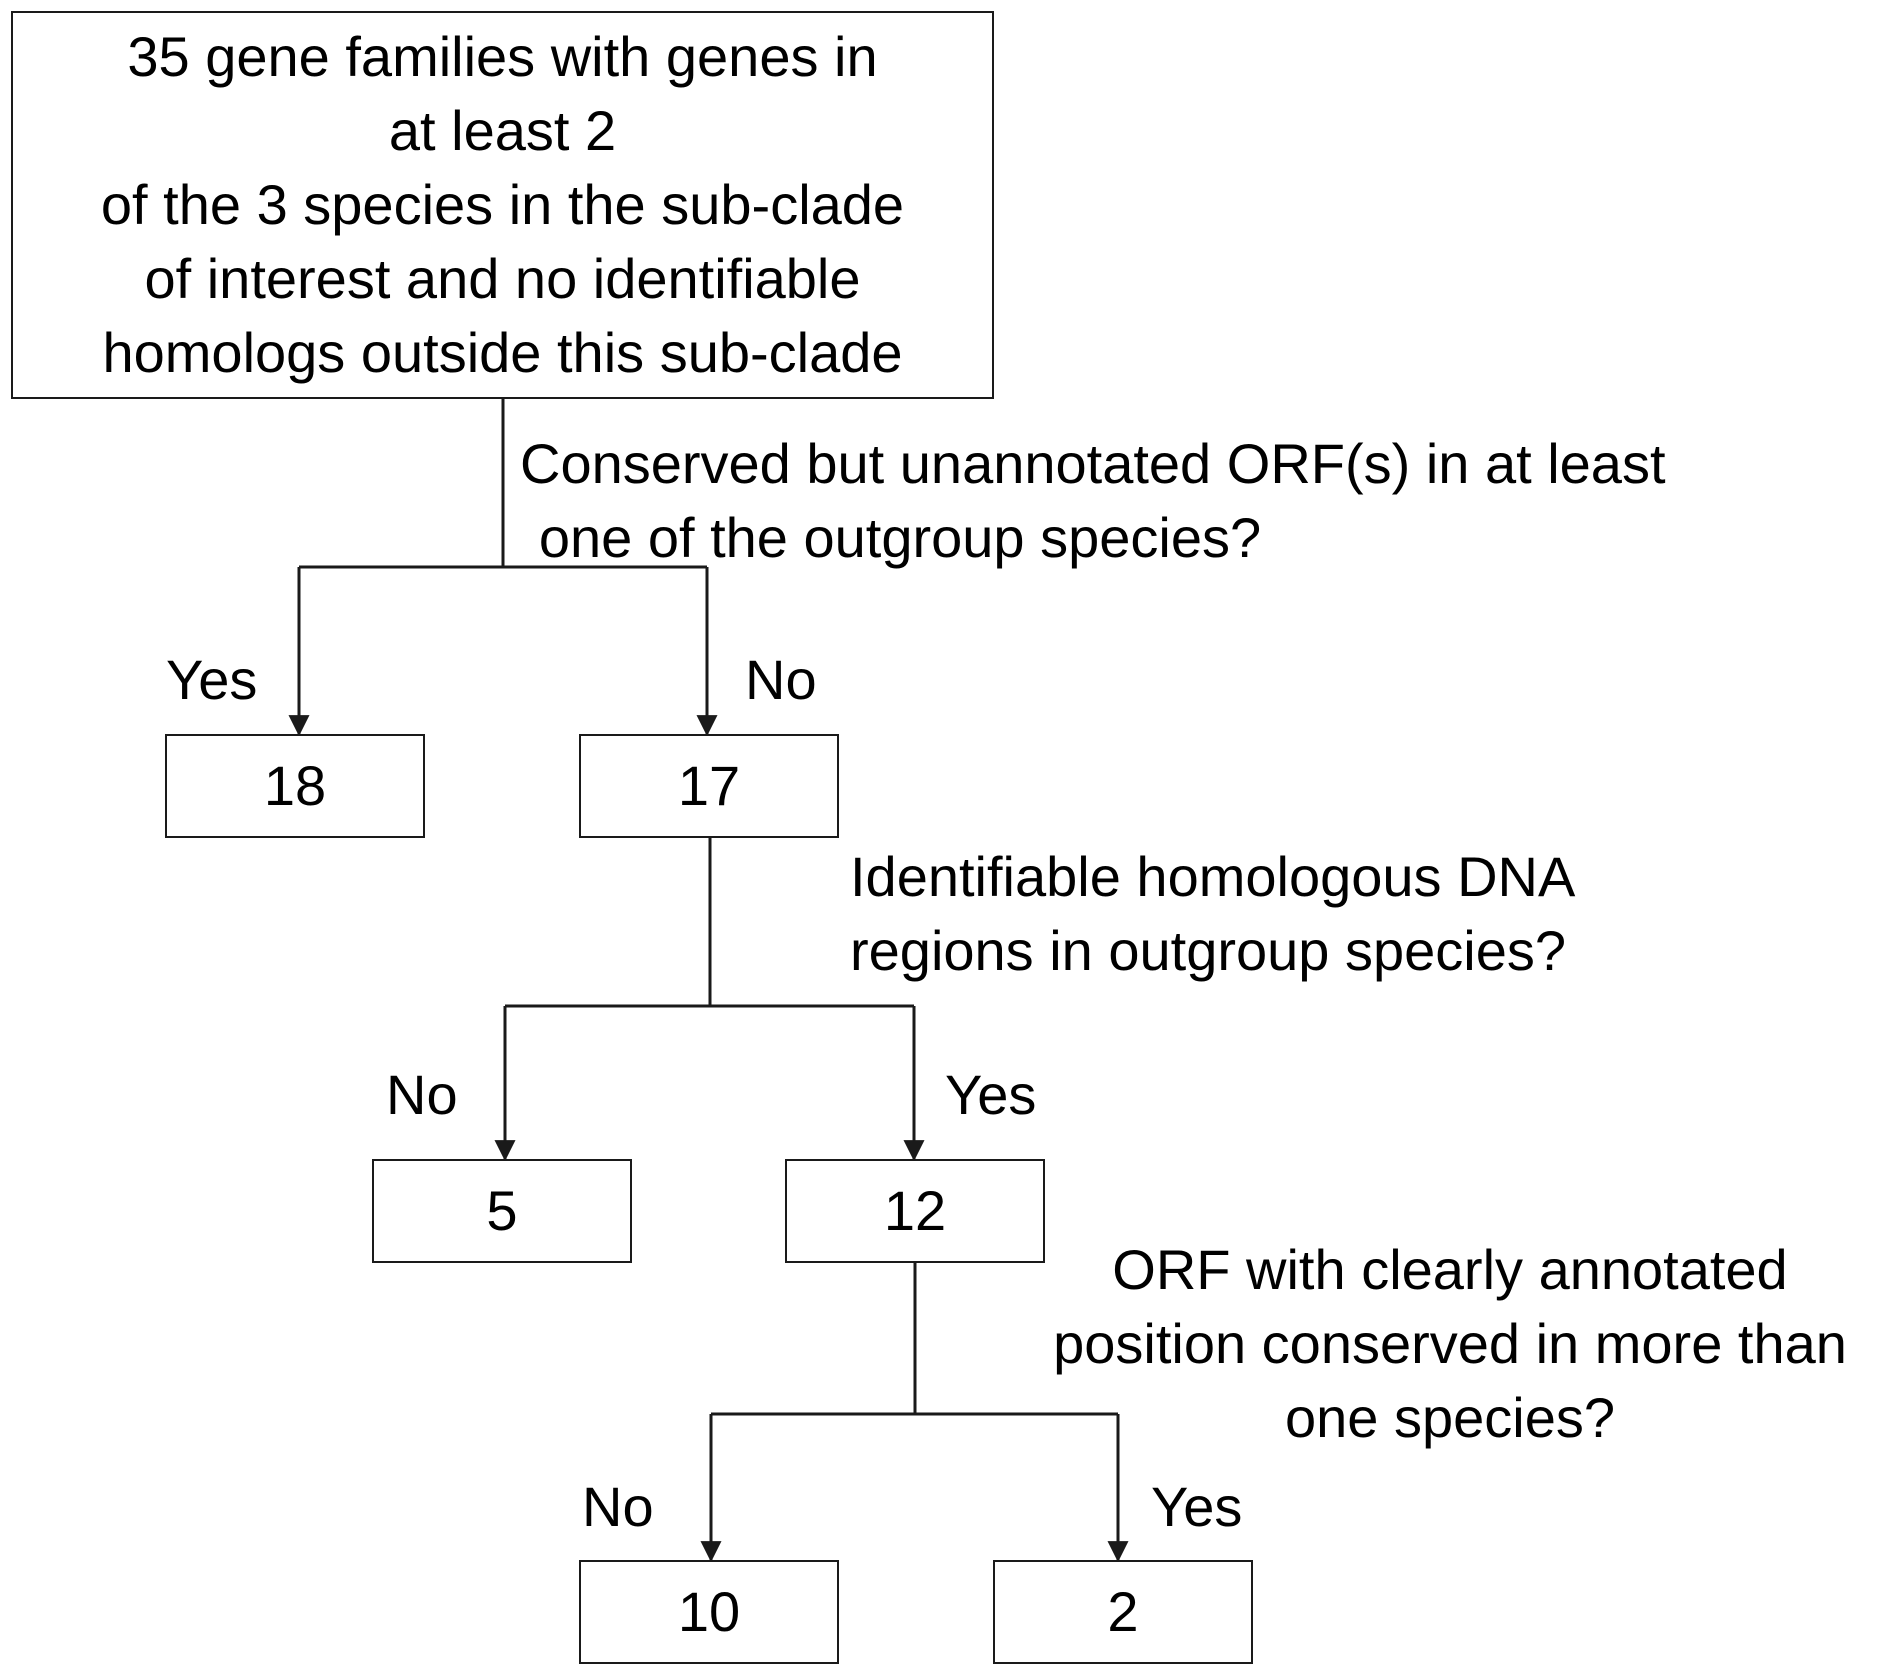 The width and height of the screenshot is (1900, 1669). I want to click on node-2-count: 2, so click(1123, 1611).